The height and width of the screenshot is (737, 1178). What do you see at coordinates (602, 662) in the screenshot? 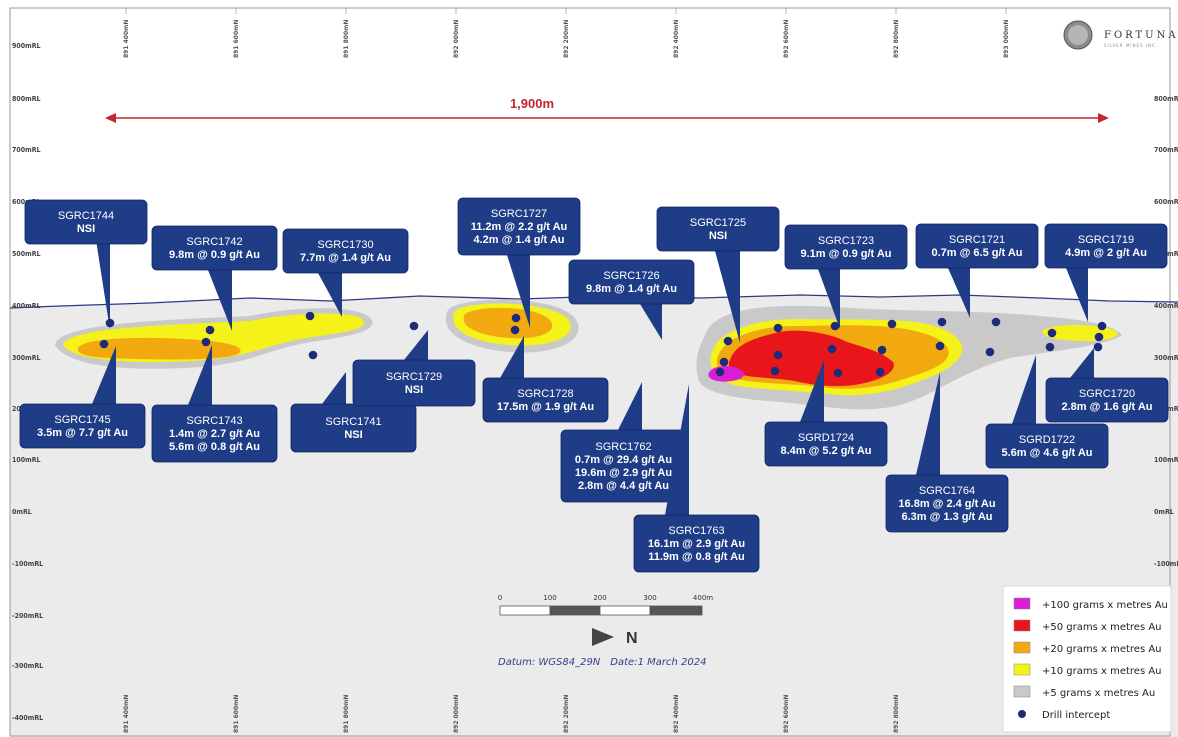
I see `datum-text: Datum: WGS84_29N Date:1 March 2024` at bounding box center [602, 662].